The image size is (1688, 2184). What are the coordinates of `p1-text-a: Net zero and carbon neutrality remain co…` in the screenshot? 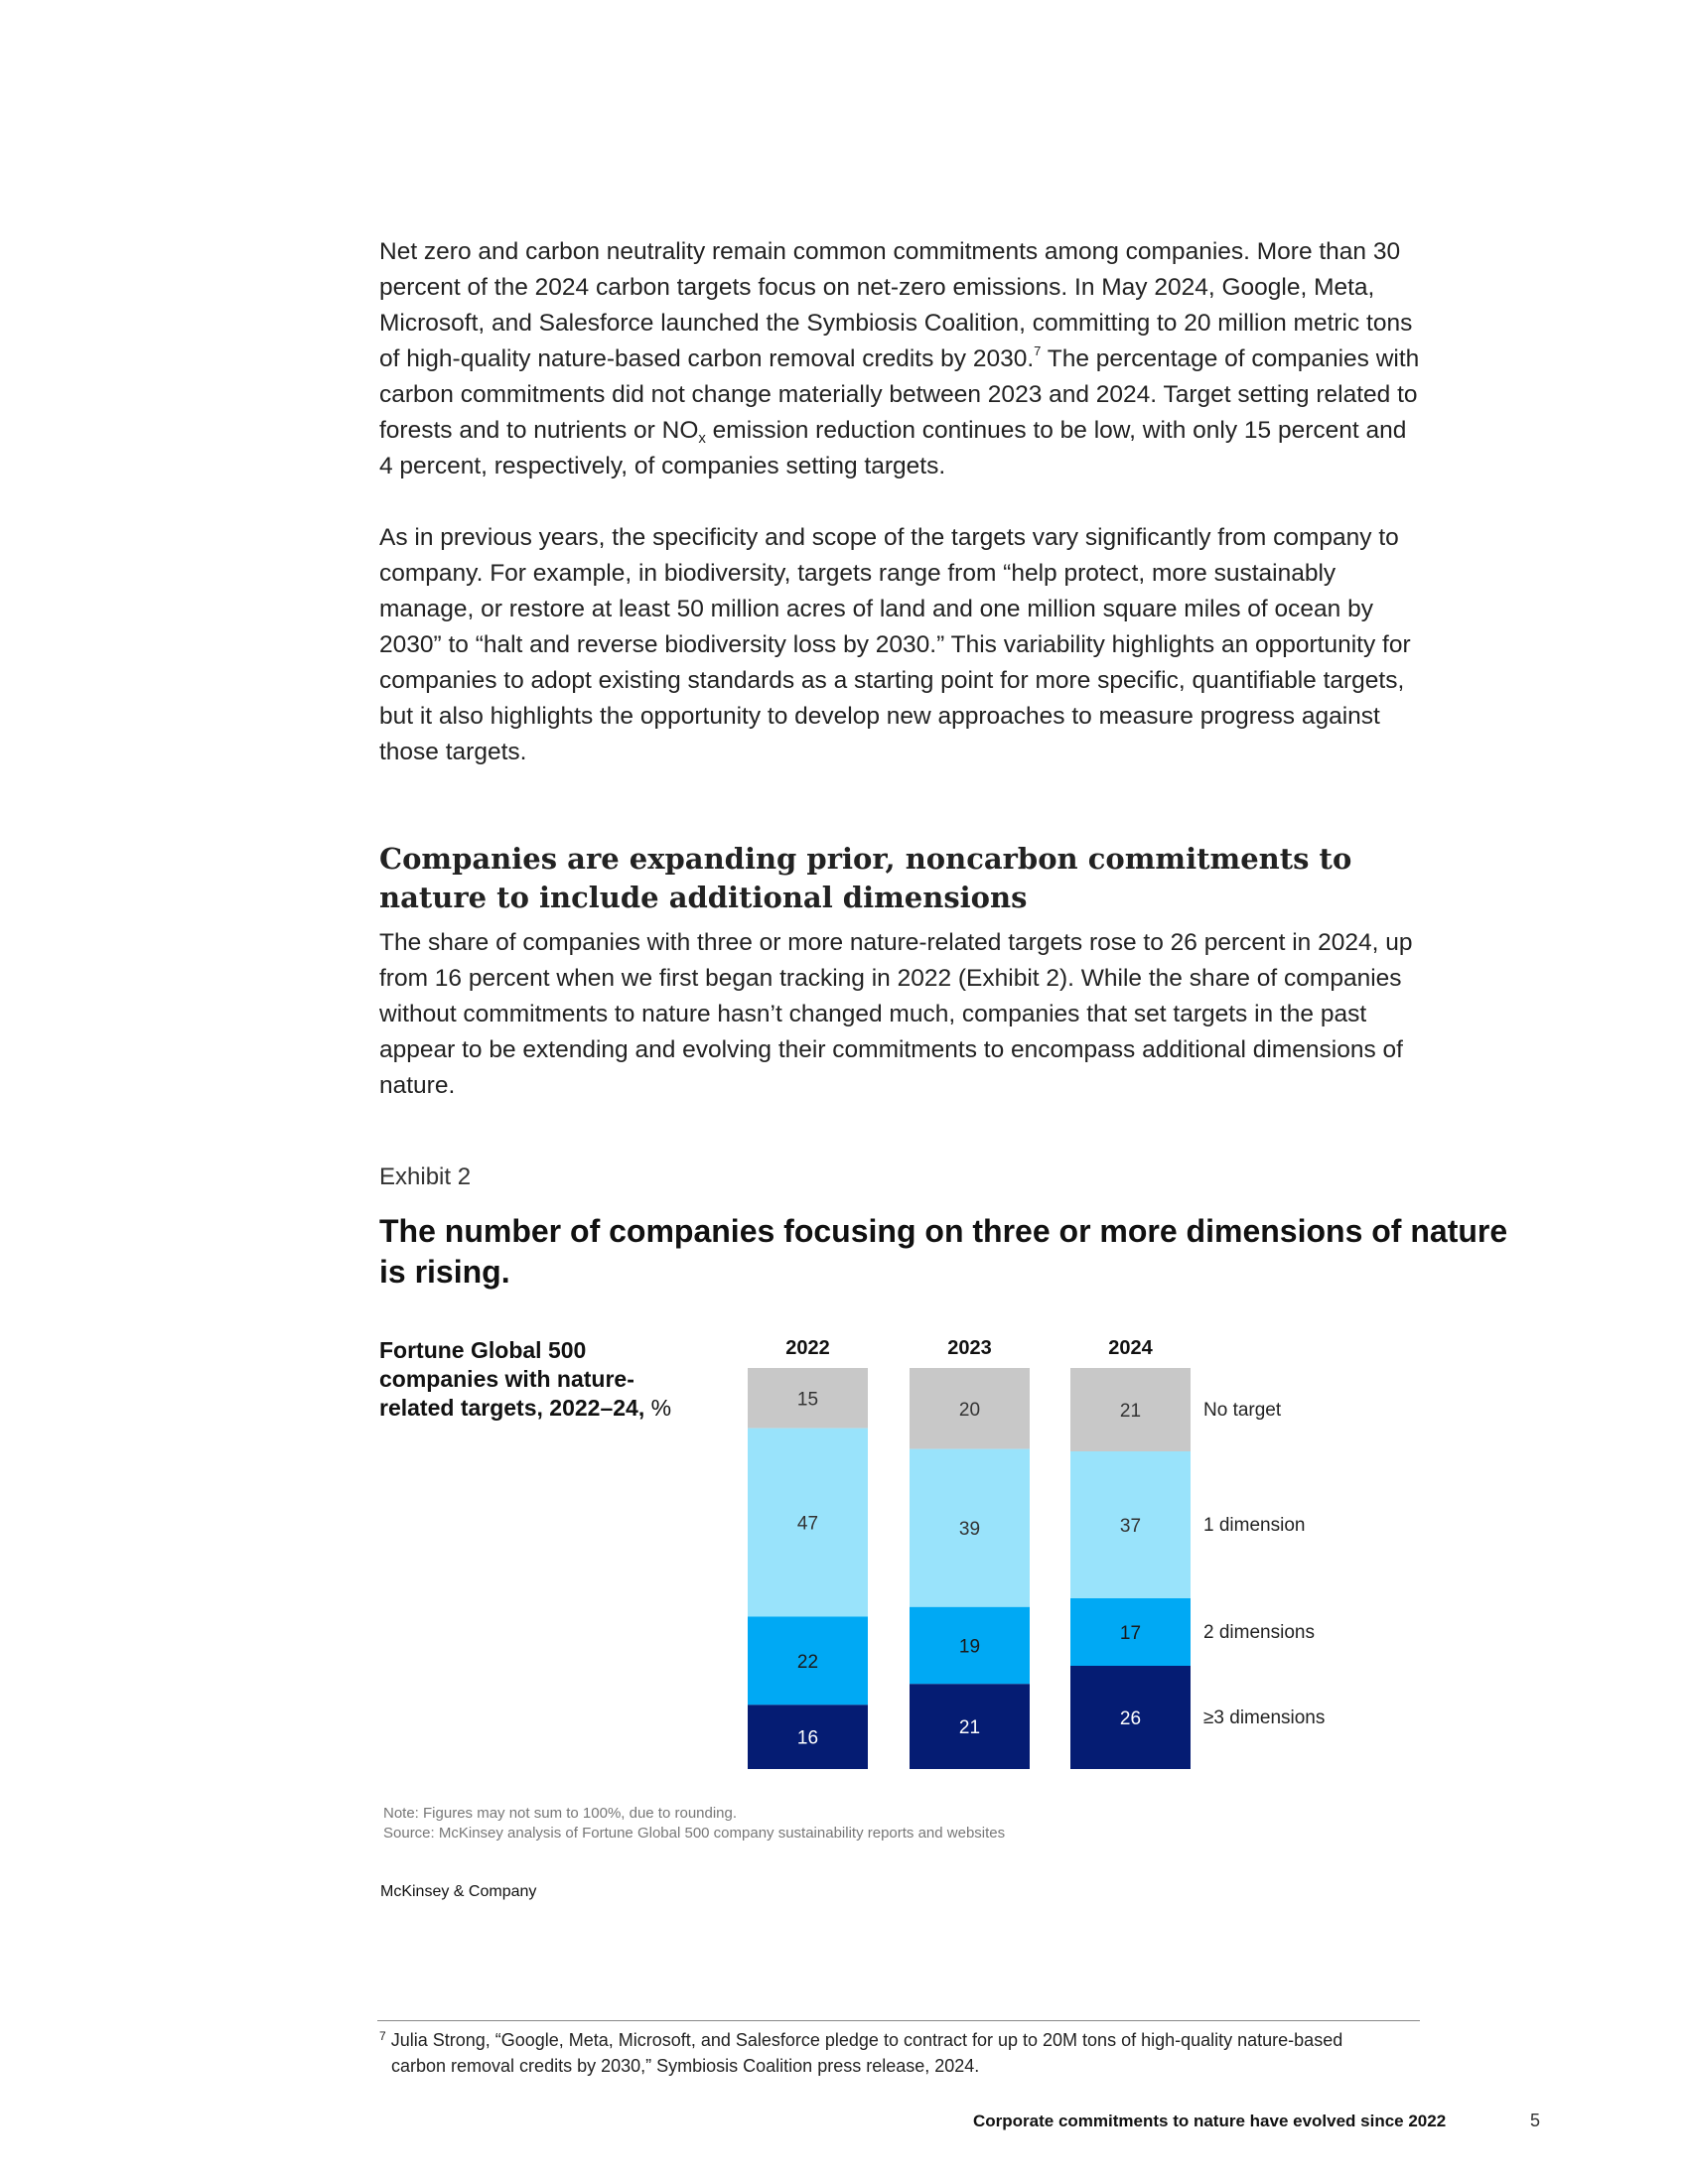 It's located at (896, 305).